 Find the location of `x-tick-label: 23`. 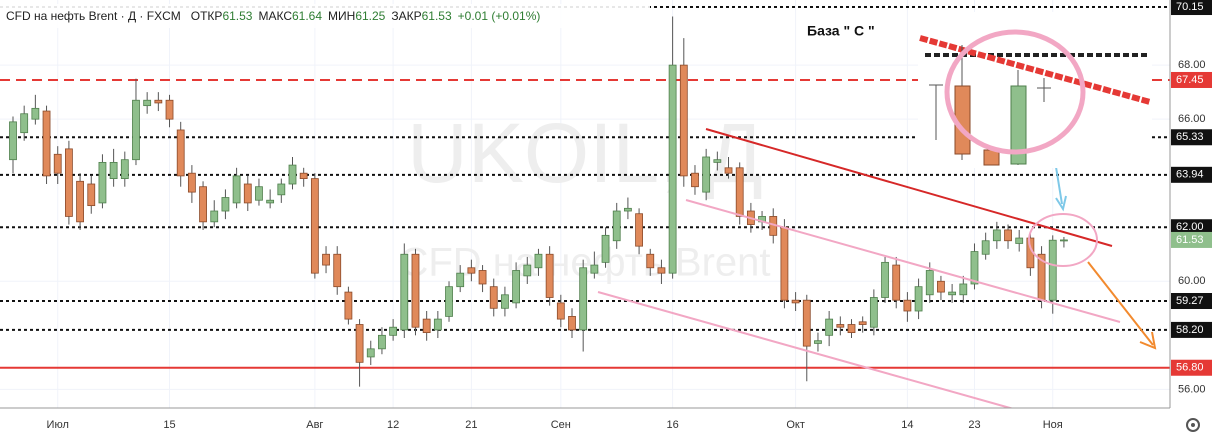

x-tick-label: 23 is located at coordinates (974, 425).